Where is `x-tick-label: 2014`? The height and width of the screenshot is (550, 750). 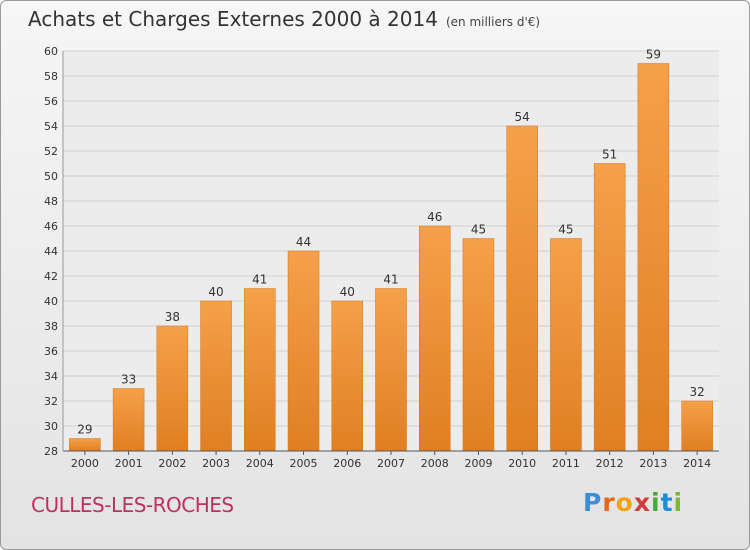 x-tick-label: 2014 is located at coordinates (697, 463).